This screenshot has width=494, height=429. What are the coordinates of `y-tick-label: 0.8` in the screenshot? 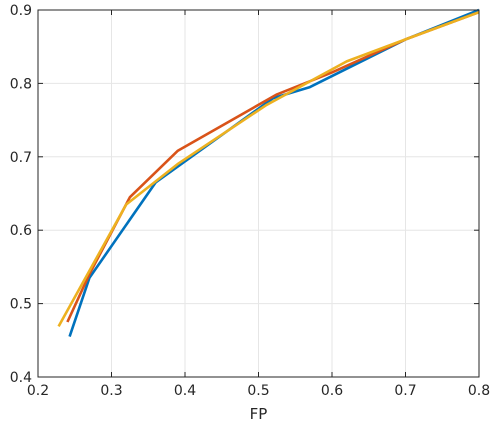 It's located at (21, 84).